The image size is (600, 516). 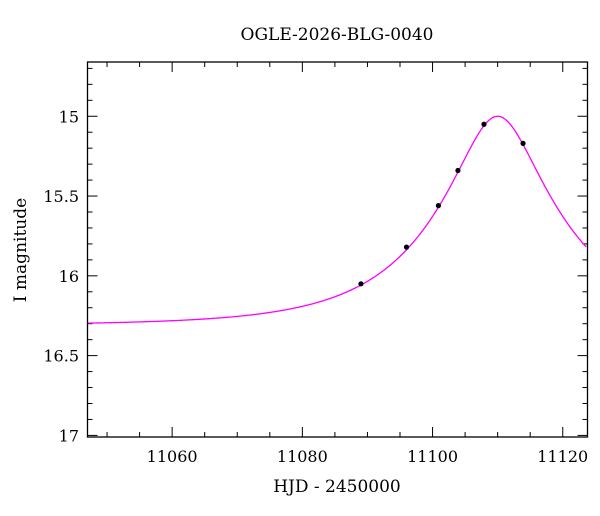 What do you see at coordinates (337, 35) in the screenshot?
I see `chart-title: OGLE-2026-BLG-0040` at bounding box center [337, 35].